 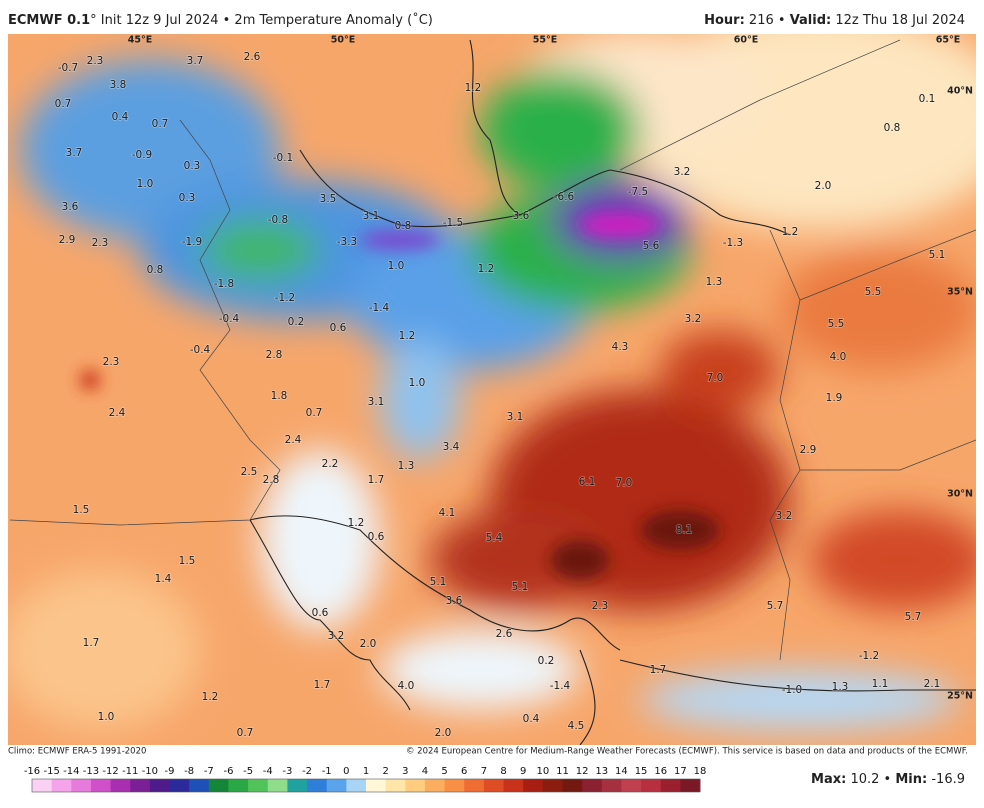 What do you see at coordinates (283, 158) in the screenshot?
I see `anomaly-label: -0.1` at bounding box center [283, 158].